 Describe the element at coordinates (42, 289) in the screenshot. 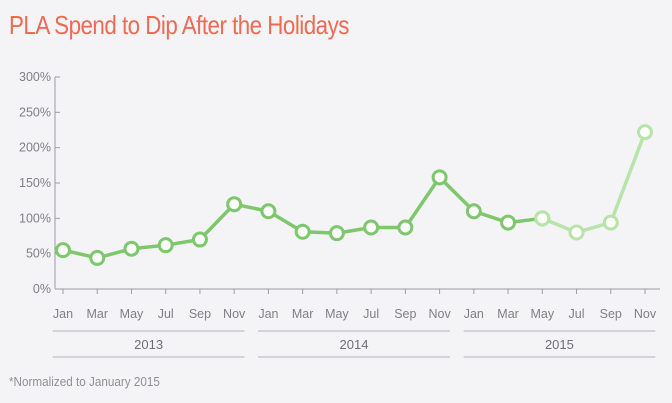

I see `y-tick-label: 0%` at that location.